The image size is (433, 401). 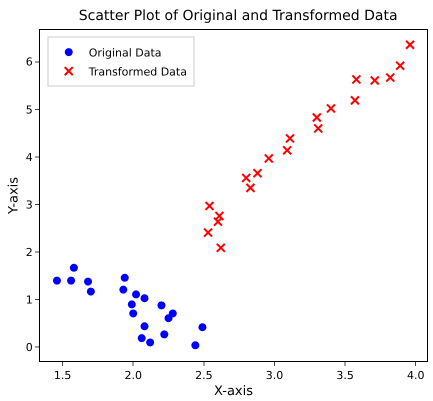 What do you see at coordinates (345, 375) in the screenshot?
I see `x-tick-label: 3.5` at bounding box center [345, 375].